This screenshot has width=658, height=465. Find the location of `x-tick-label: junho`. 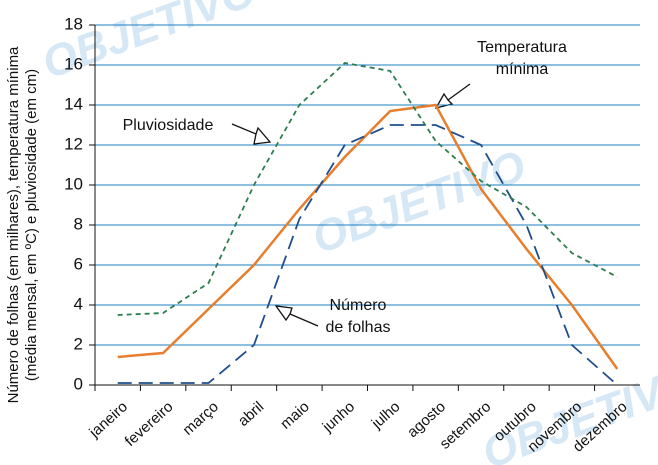

x-tick-label: junho is located at coordinates (338, 417).